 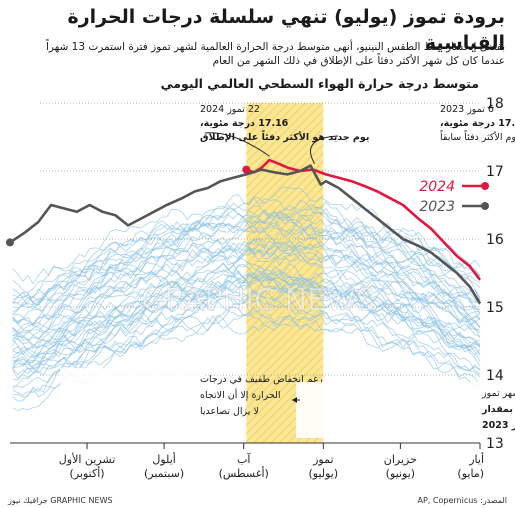 What do you see at coordinates (257, 300) in the screenshot?
I see `watermark-text: GRAPHIC NEWS` at bounding box center [257, 300].